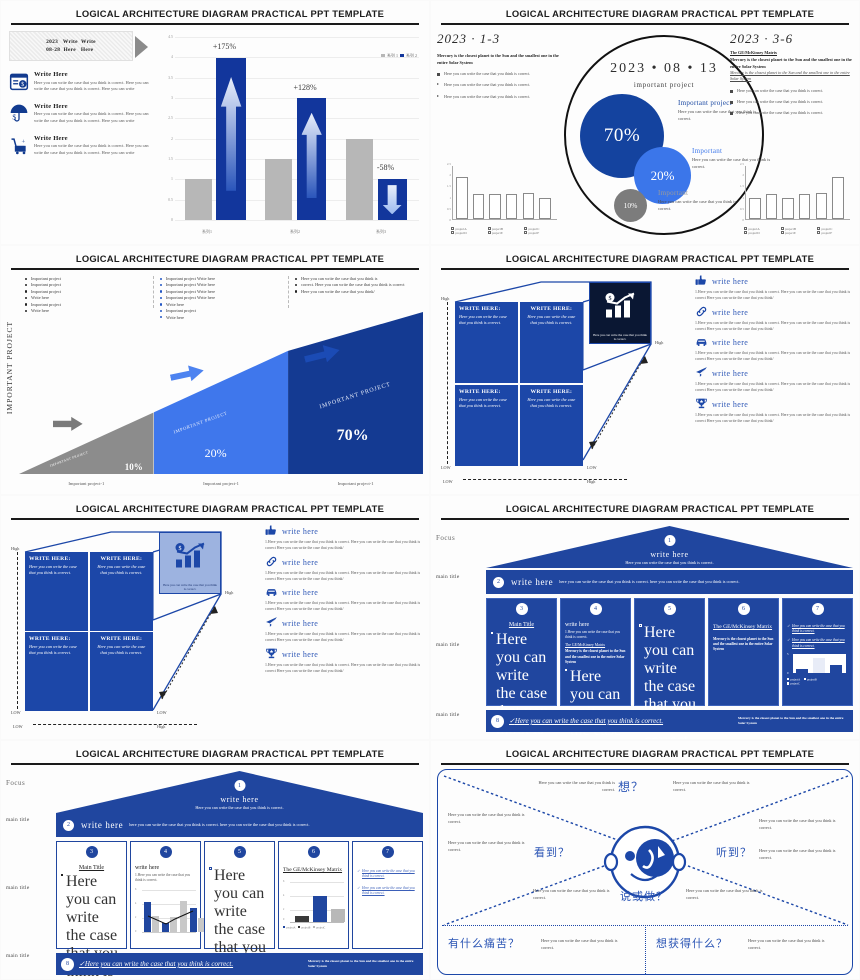 This screenshot has width=860, height=980. What do you see at coordinates (591, 481) in the screenshot?
I see `axis-label-h-high: High` at bounding box center [591, 481].